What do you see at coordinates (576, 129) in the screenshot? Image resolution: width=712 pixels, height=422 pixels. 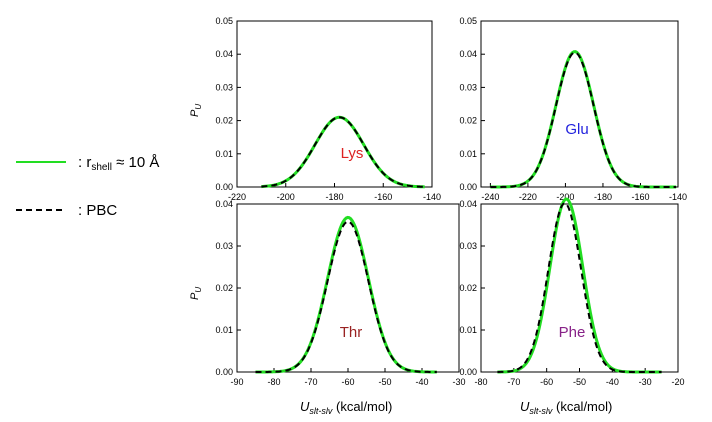 I see `panel-label: Glu` at bounding box center [576, 129].